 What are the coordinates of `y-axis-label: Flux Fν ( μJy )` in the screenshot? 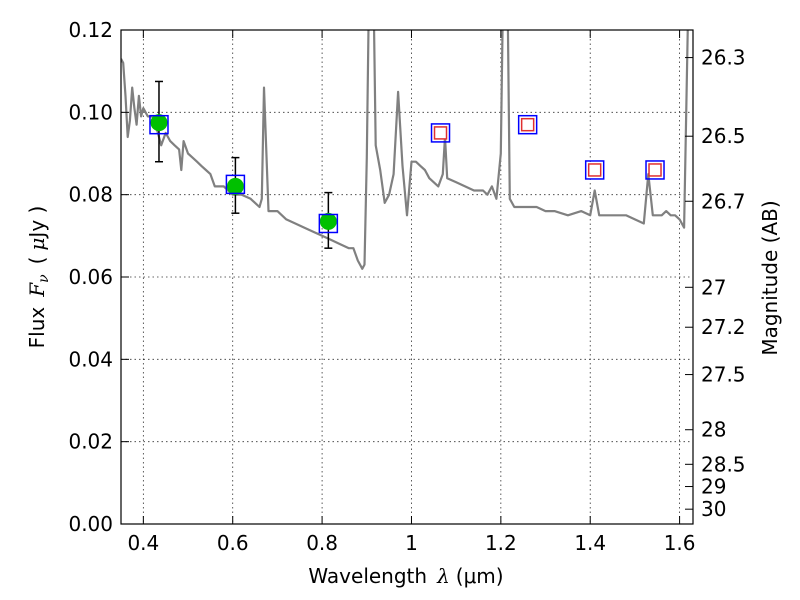 It's located at (38, 277).